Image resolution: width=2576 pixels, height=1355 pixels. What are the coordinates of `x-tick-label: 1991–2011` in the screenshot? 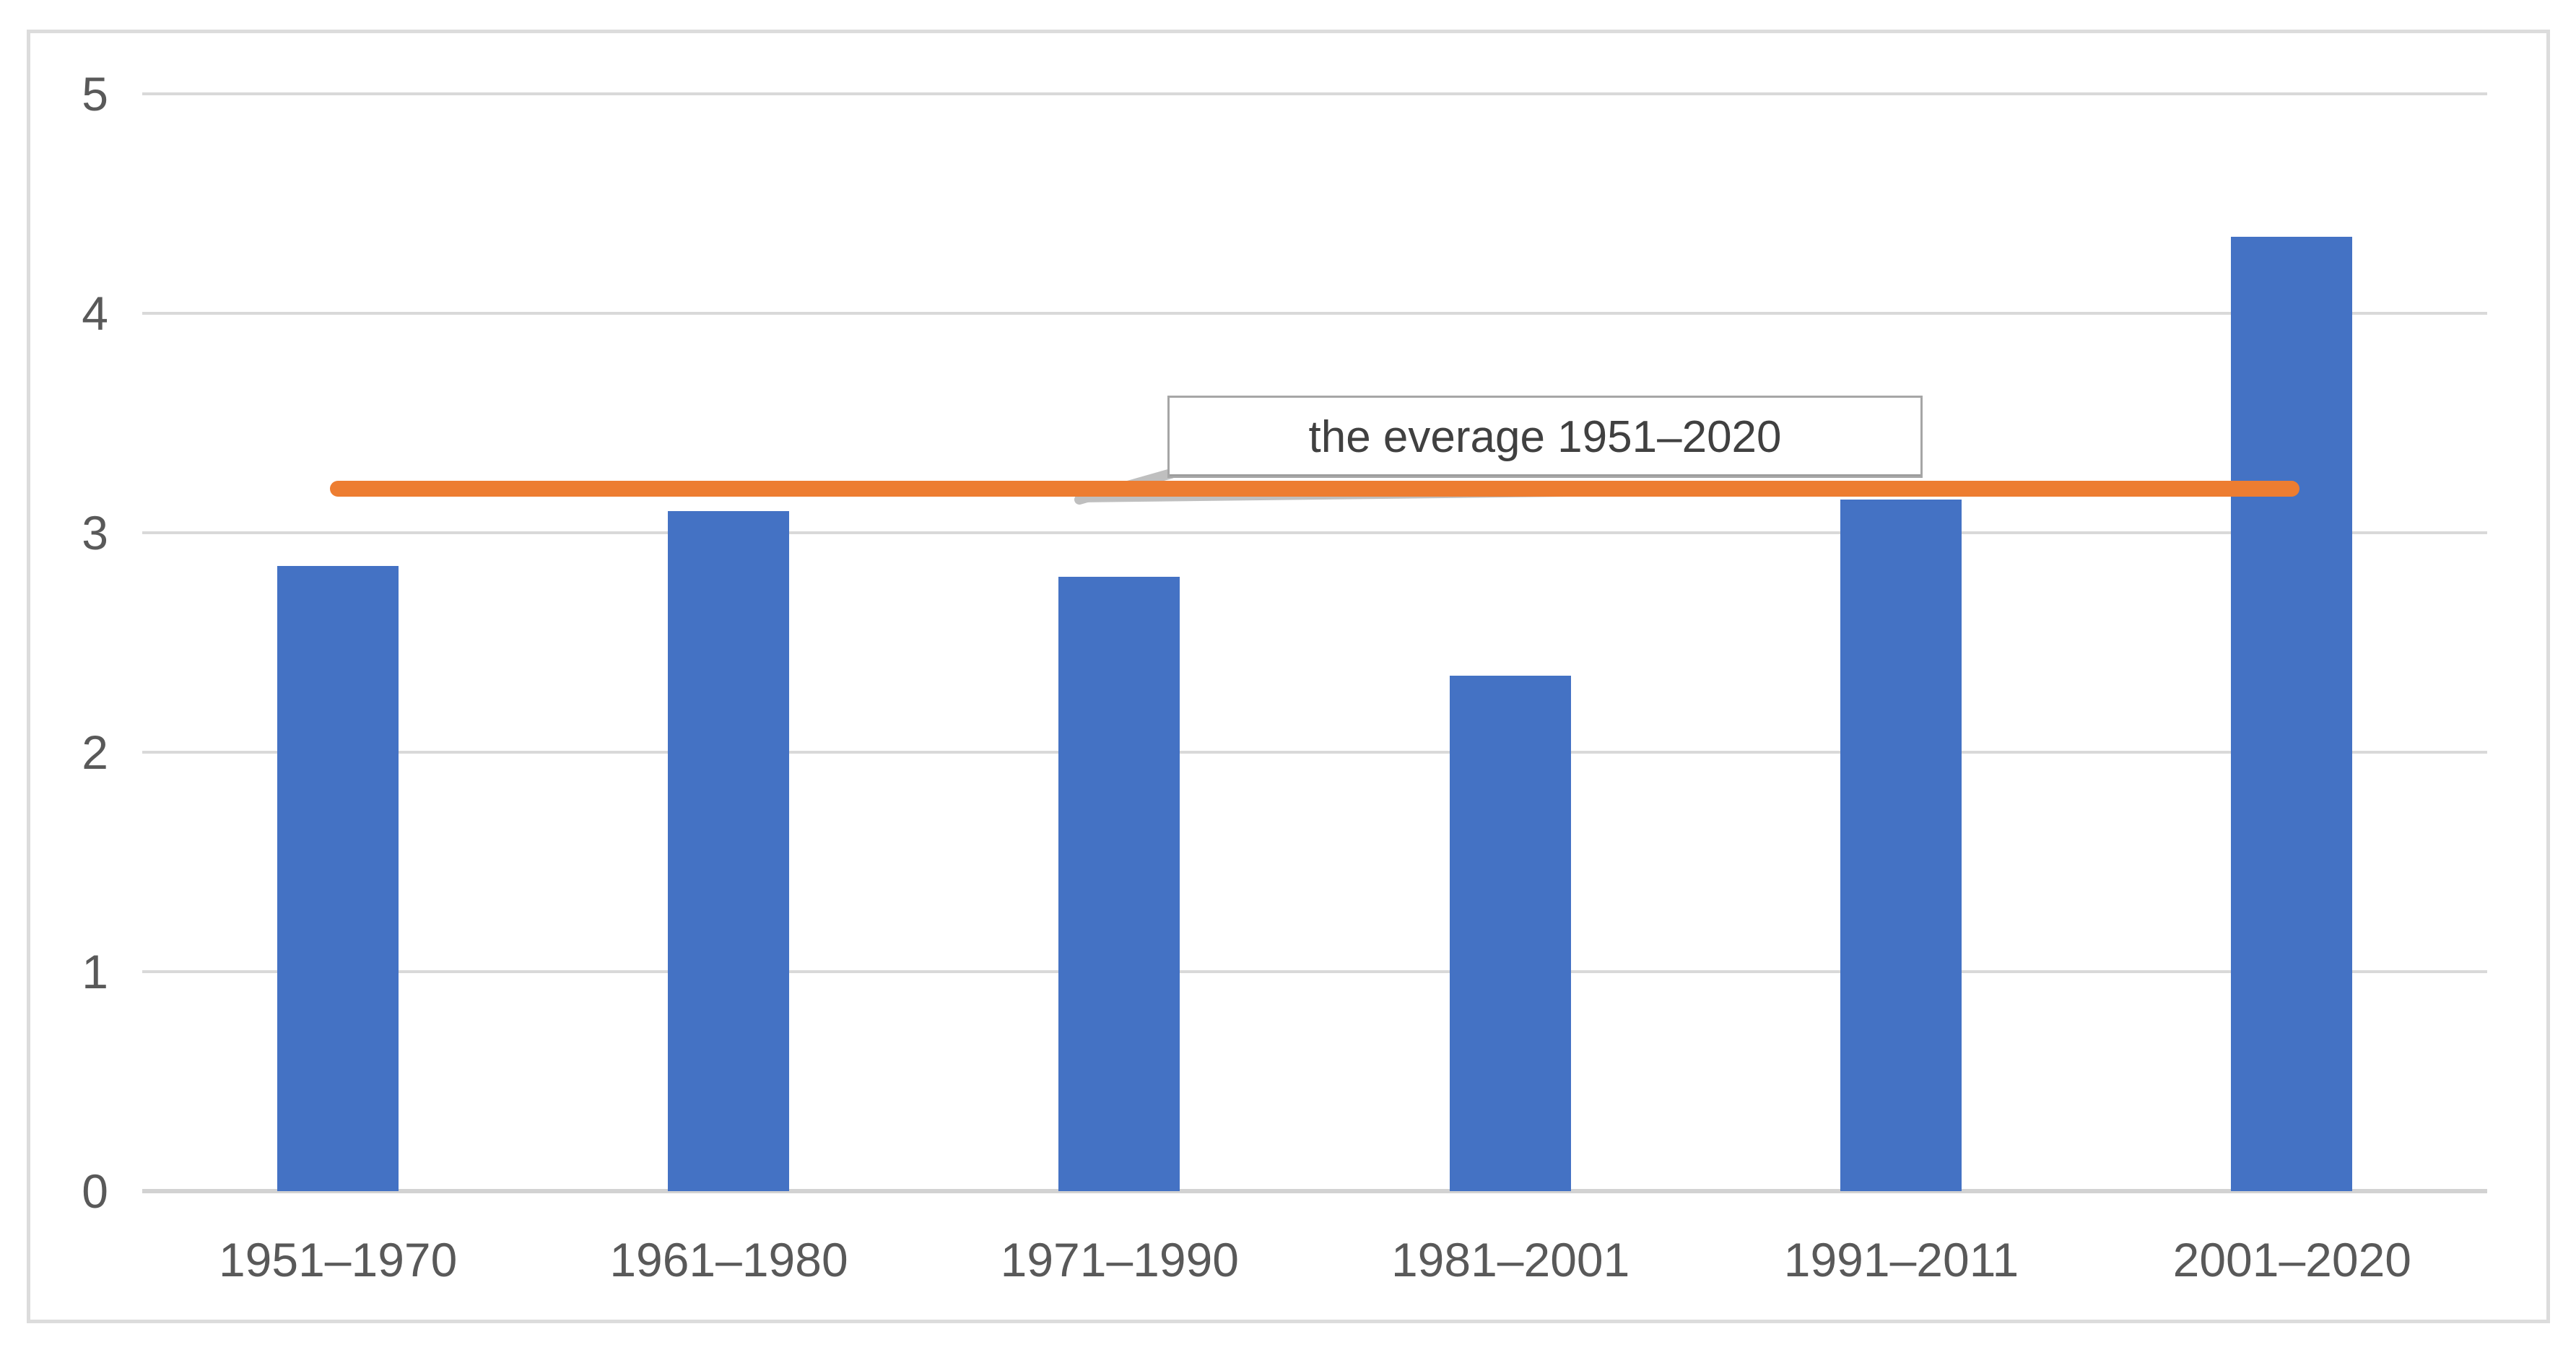 It's located at (1901, 1259).